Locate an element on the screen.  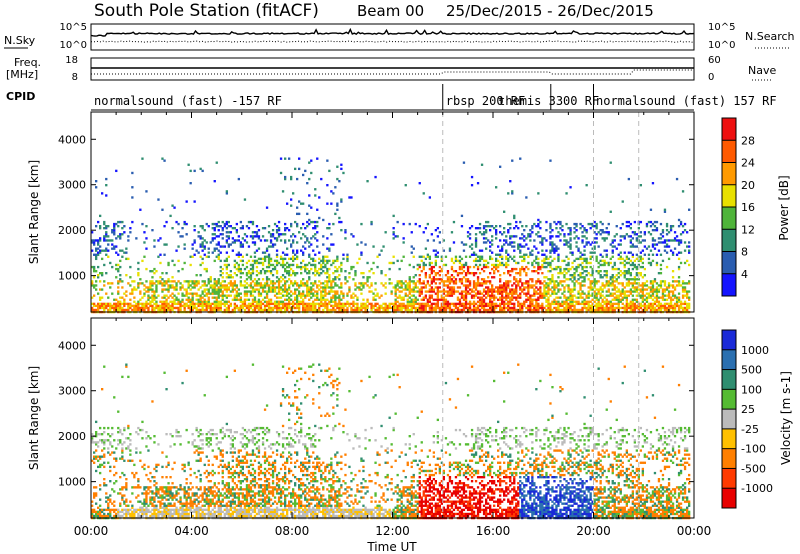
power-cell-1943 is located at coordinates (333, 244).